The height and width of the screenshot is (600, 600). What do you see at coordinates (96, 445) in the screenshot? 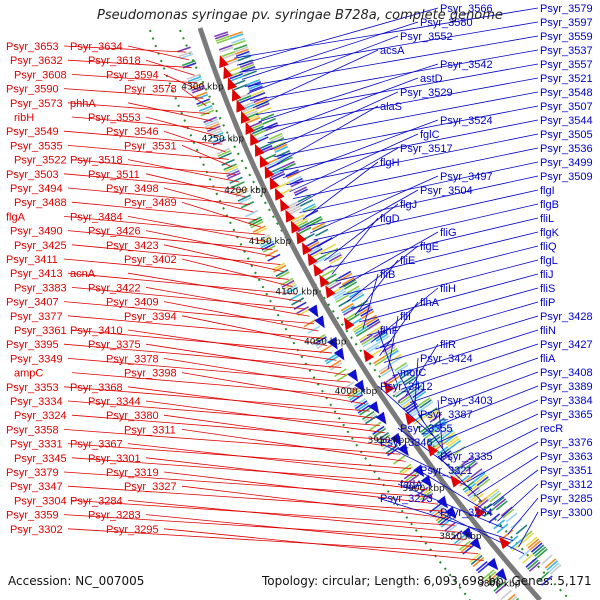
I see `gene-label-reverse: Psyr_3367` at bounding box center [96, 445].